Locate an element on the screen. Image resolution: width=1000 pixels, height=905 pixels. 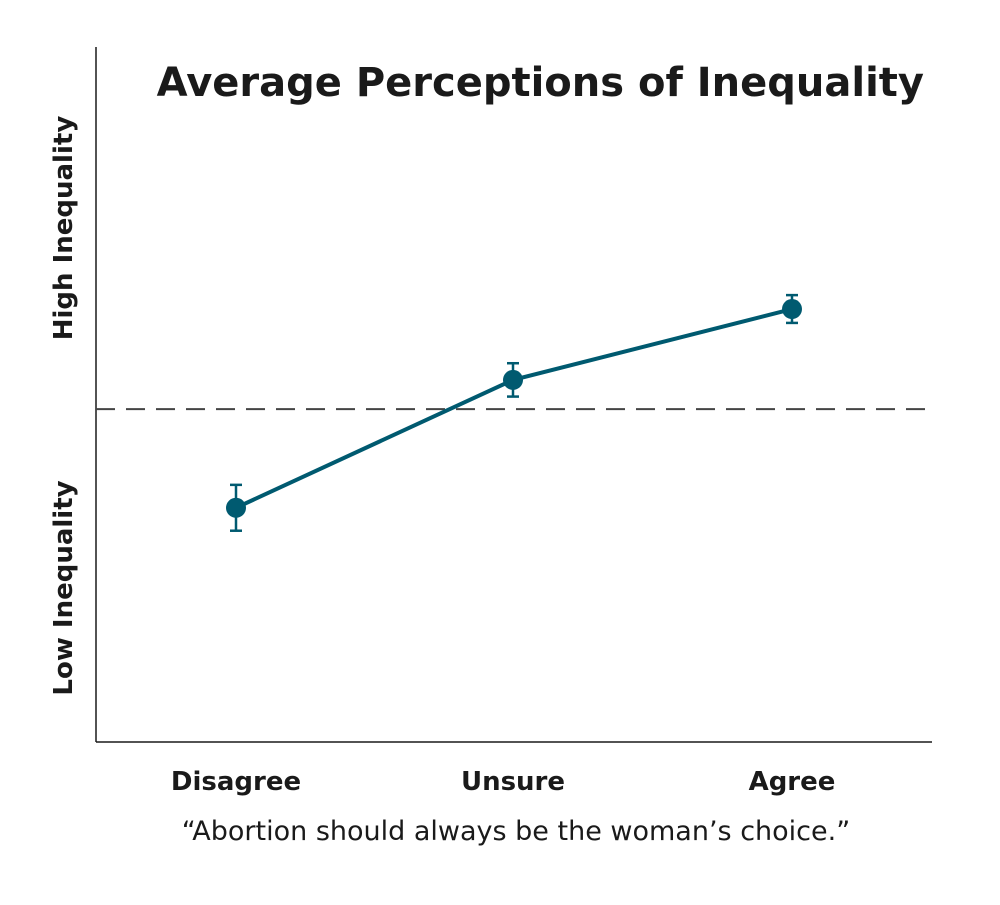
data-point-unsure is located at coordinates (513, 379).